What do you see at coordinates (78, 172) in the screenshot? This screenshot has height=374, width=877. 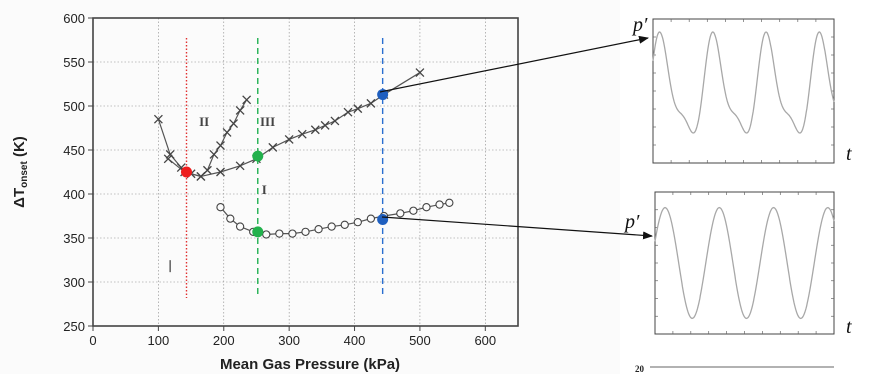 I see `y-tick-labels: 250 300 350 400 450 500 550 600` at bounding box center [78, 172].